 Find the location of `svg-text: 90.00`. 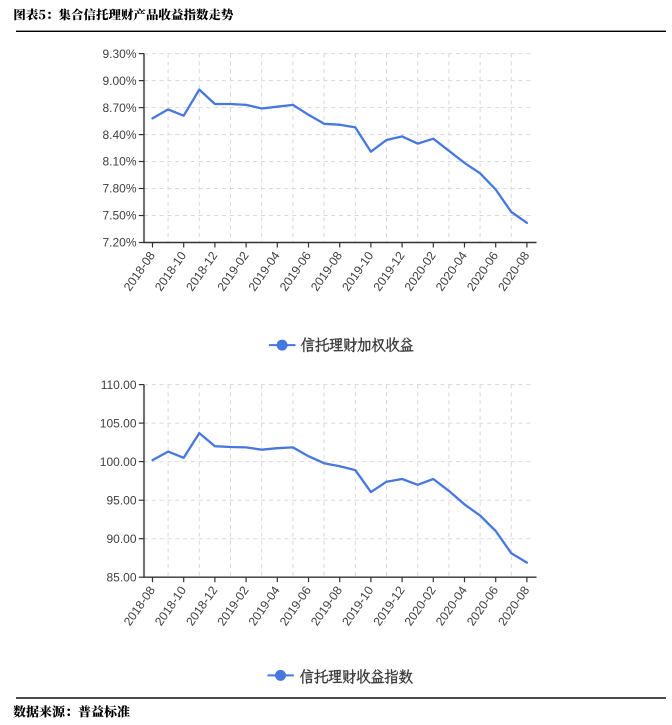

svg-text: 90.00 is located at coordinates (121, 539).